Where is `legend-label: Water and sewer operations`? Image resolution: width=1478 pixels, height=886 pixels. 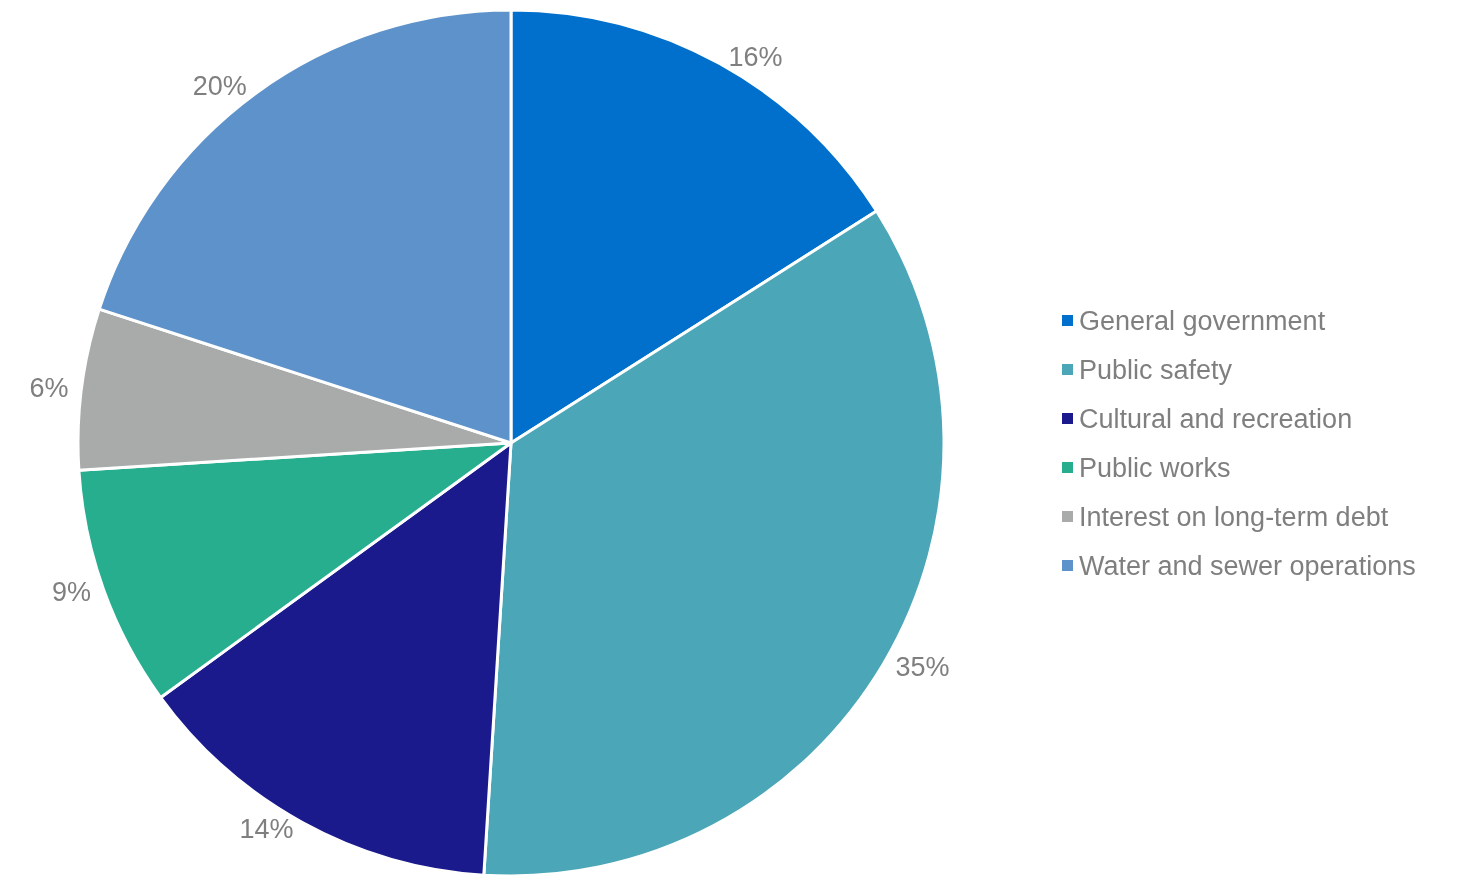 legend-label: Water and sewer operations is located at coordinates (1247, 565).